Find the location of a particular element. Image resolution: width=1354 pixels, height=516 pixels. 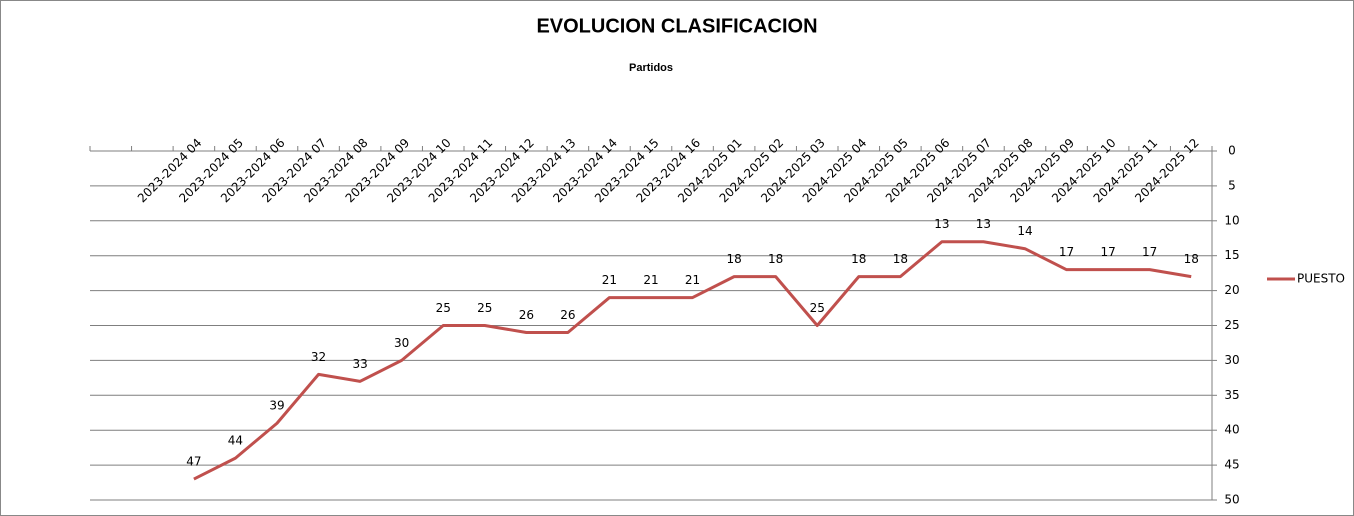

y-tick-label: 50 is located at coordinates (1231, 500).